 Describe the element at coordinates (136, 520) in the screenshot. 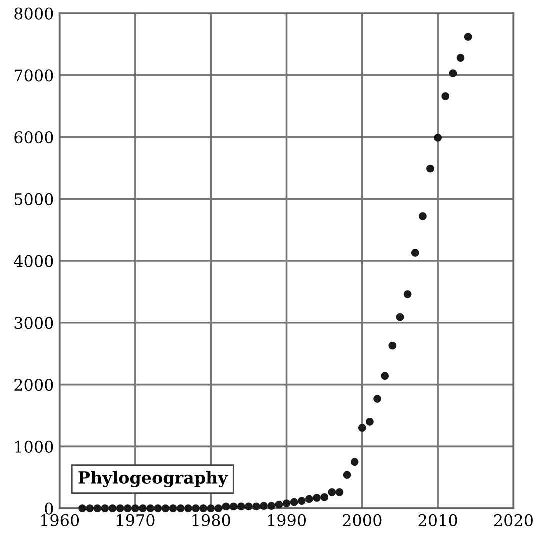

I see `x-tick-label: 1970` at that location.